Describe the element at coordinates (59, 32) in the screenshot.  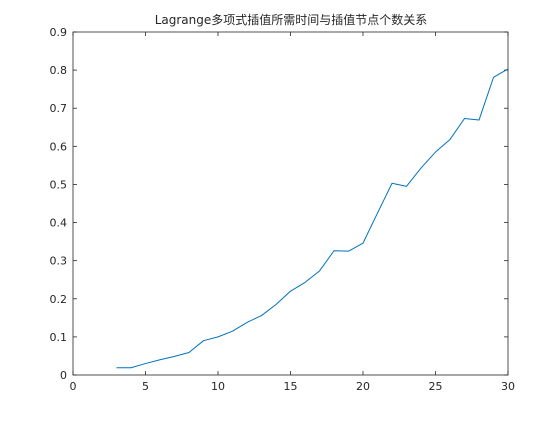
I see `y-tick-label: 0.9` at that location.